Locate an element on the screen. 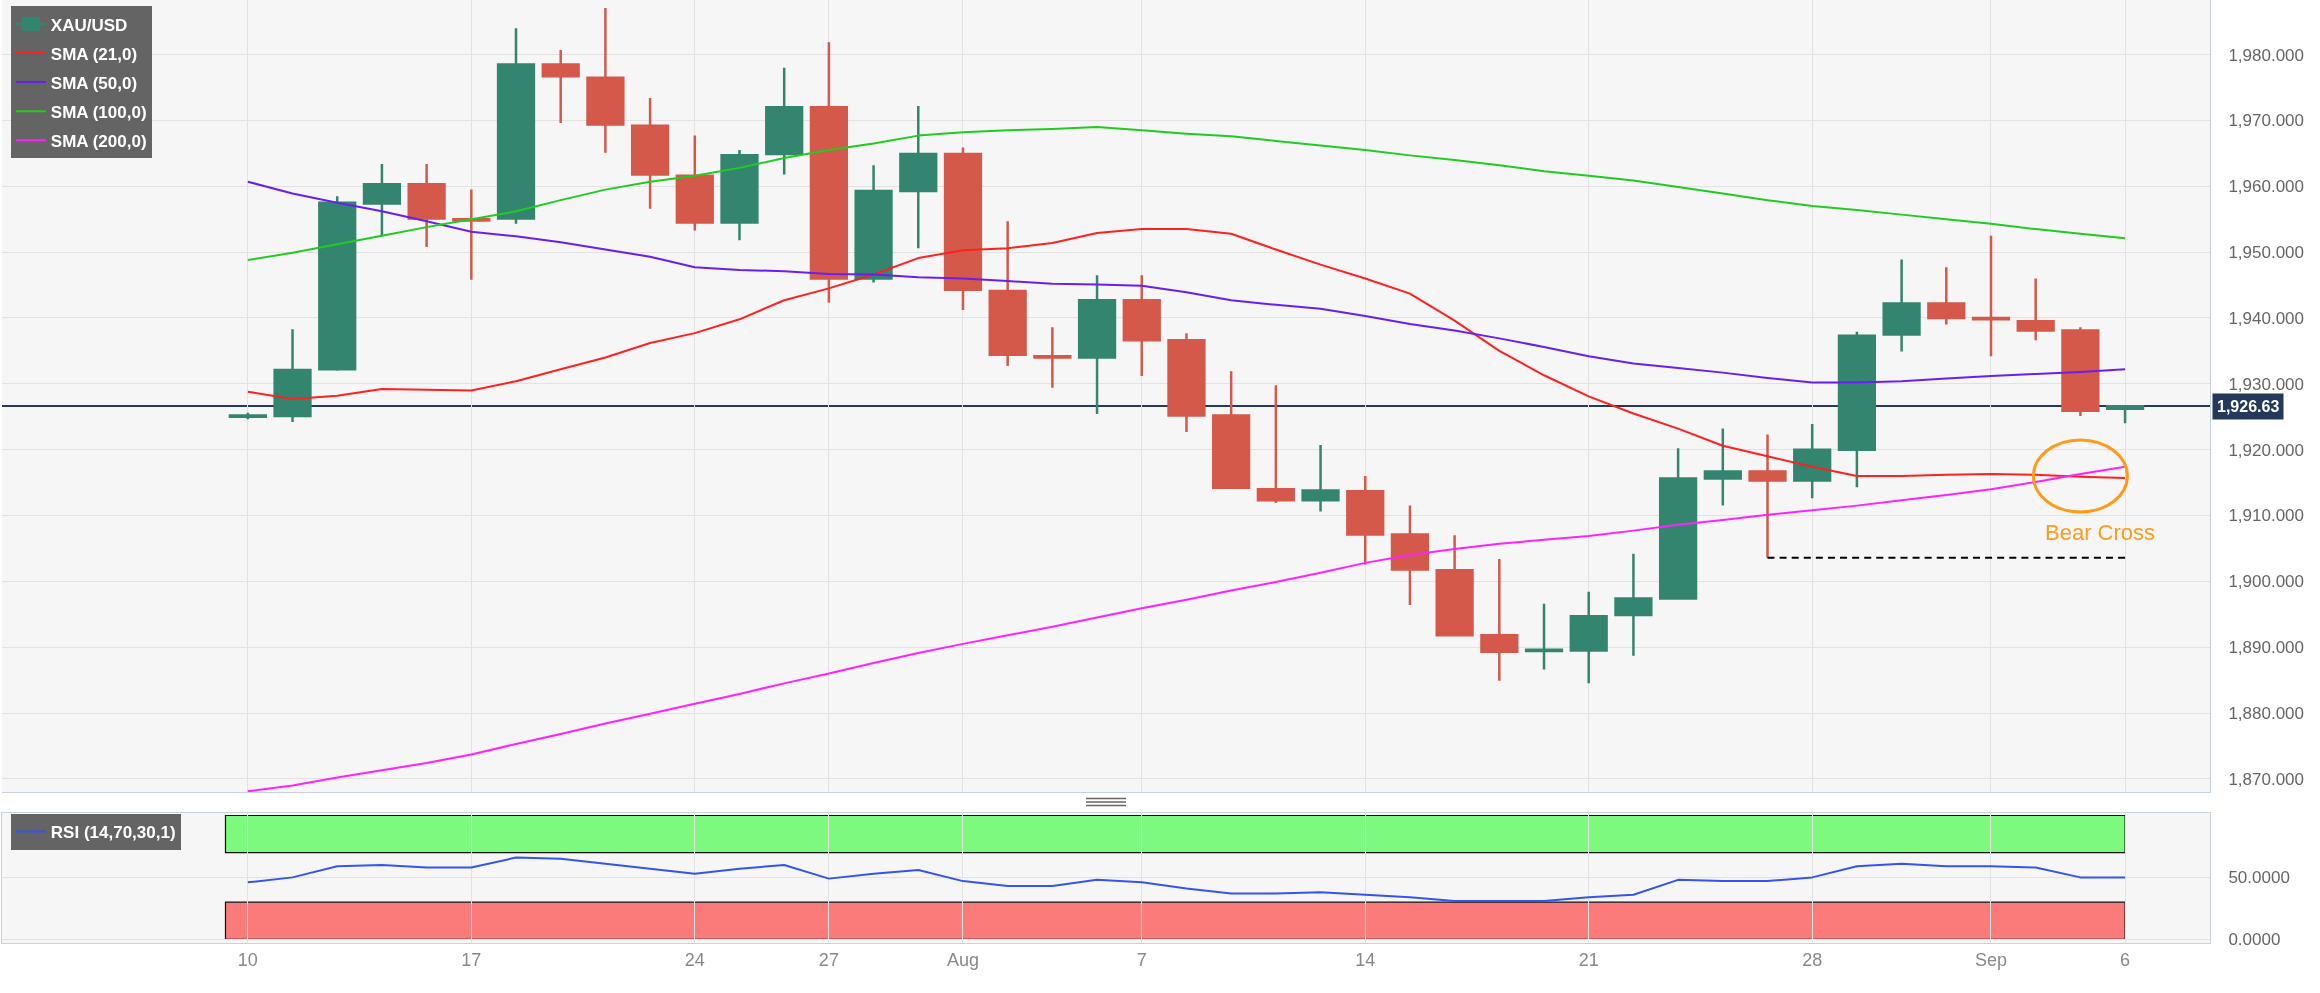 The width and height of the screenshot is (2320, 993). y-tick-label: 50.0000 is located at coordinates (2259, 878).